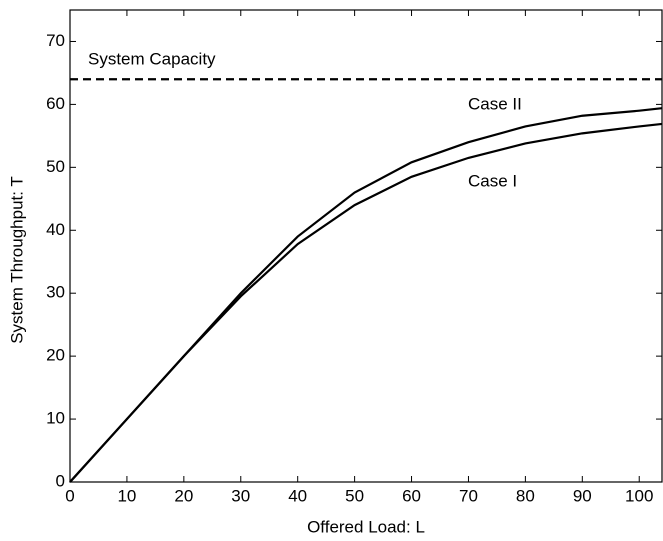 This screenshot has height=541, width=663. What do you see at coordinates (468, 495) in the screenshot?
I see `x-tick-label: 70` at bounding box center [468, 495].